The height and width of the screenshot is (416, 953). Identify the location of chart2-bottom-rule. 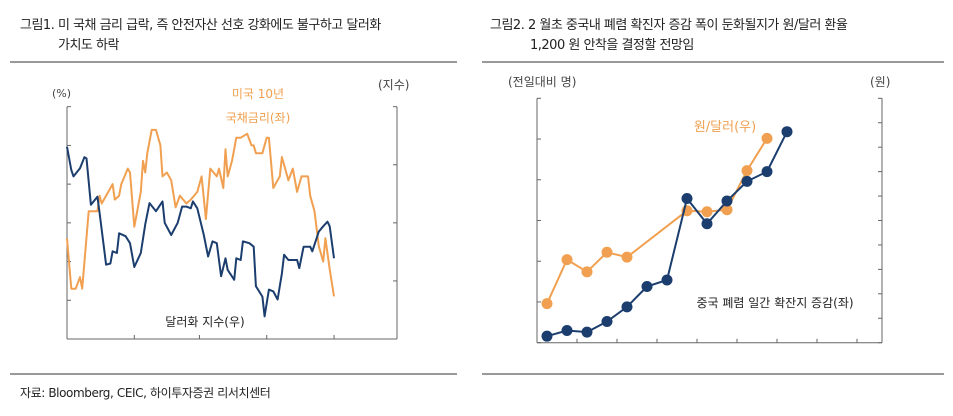
(713, 374).